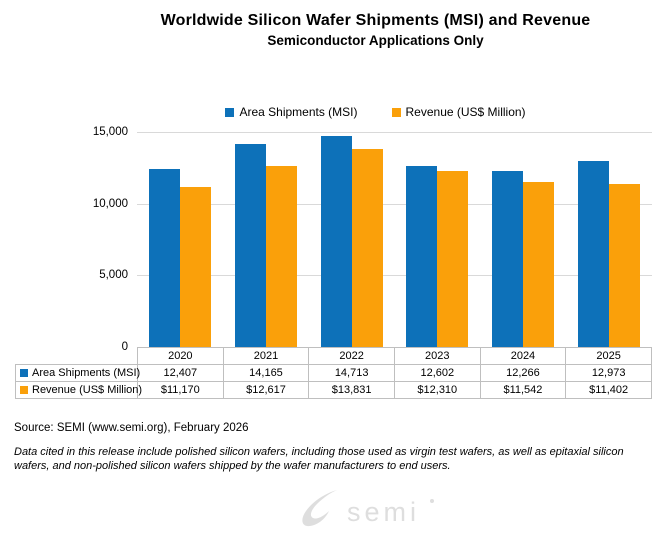 This screenshot has width=671, height=539. What do you see at coordinates (164, 258) in the screenshot?
I see `bar-2020-shipments` at bounding box center [164, 258].